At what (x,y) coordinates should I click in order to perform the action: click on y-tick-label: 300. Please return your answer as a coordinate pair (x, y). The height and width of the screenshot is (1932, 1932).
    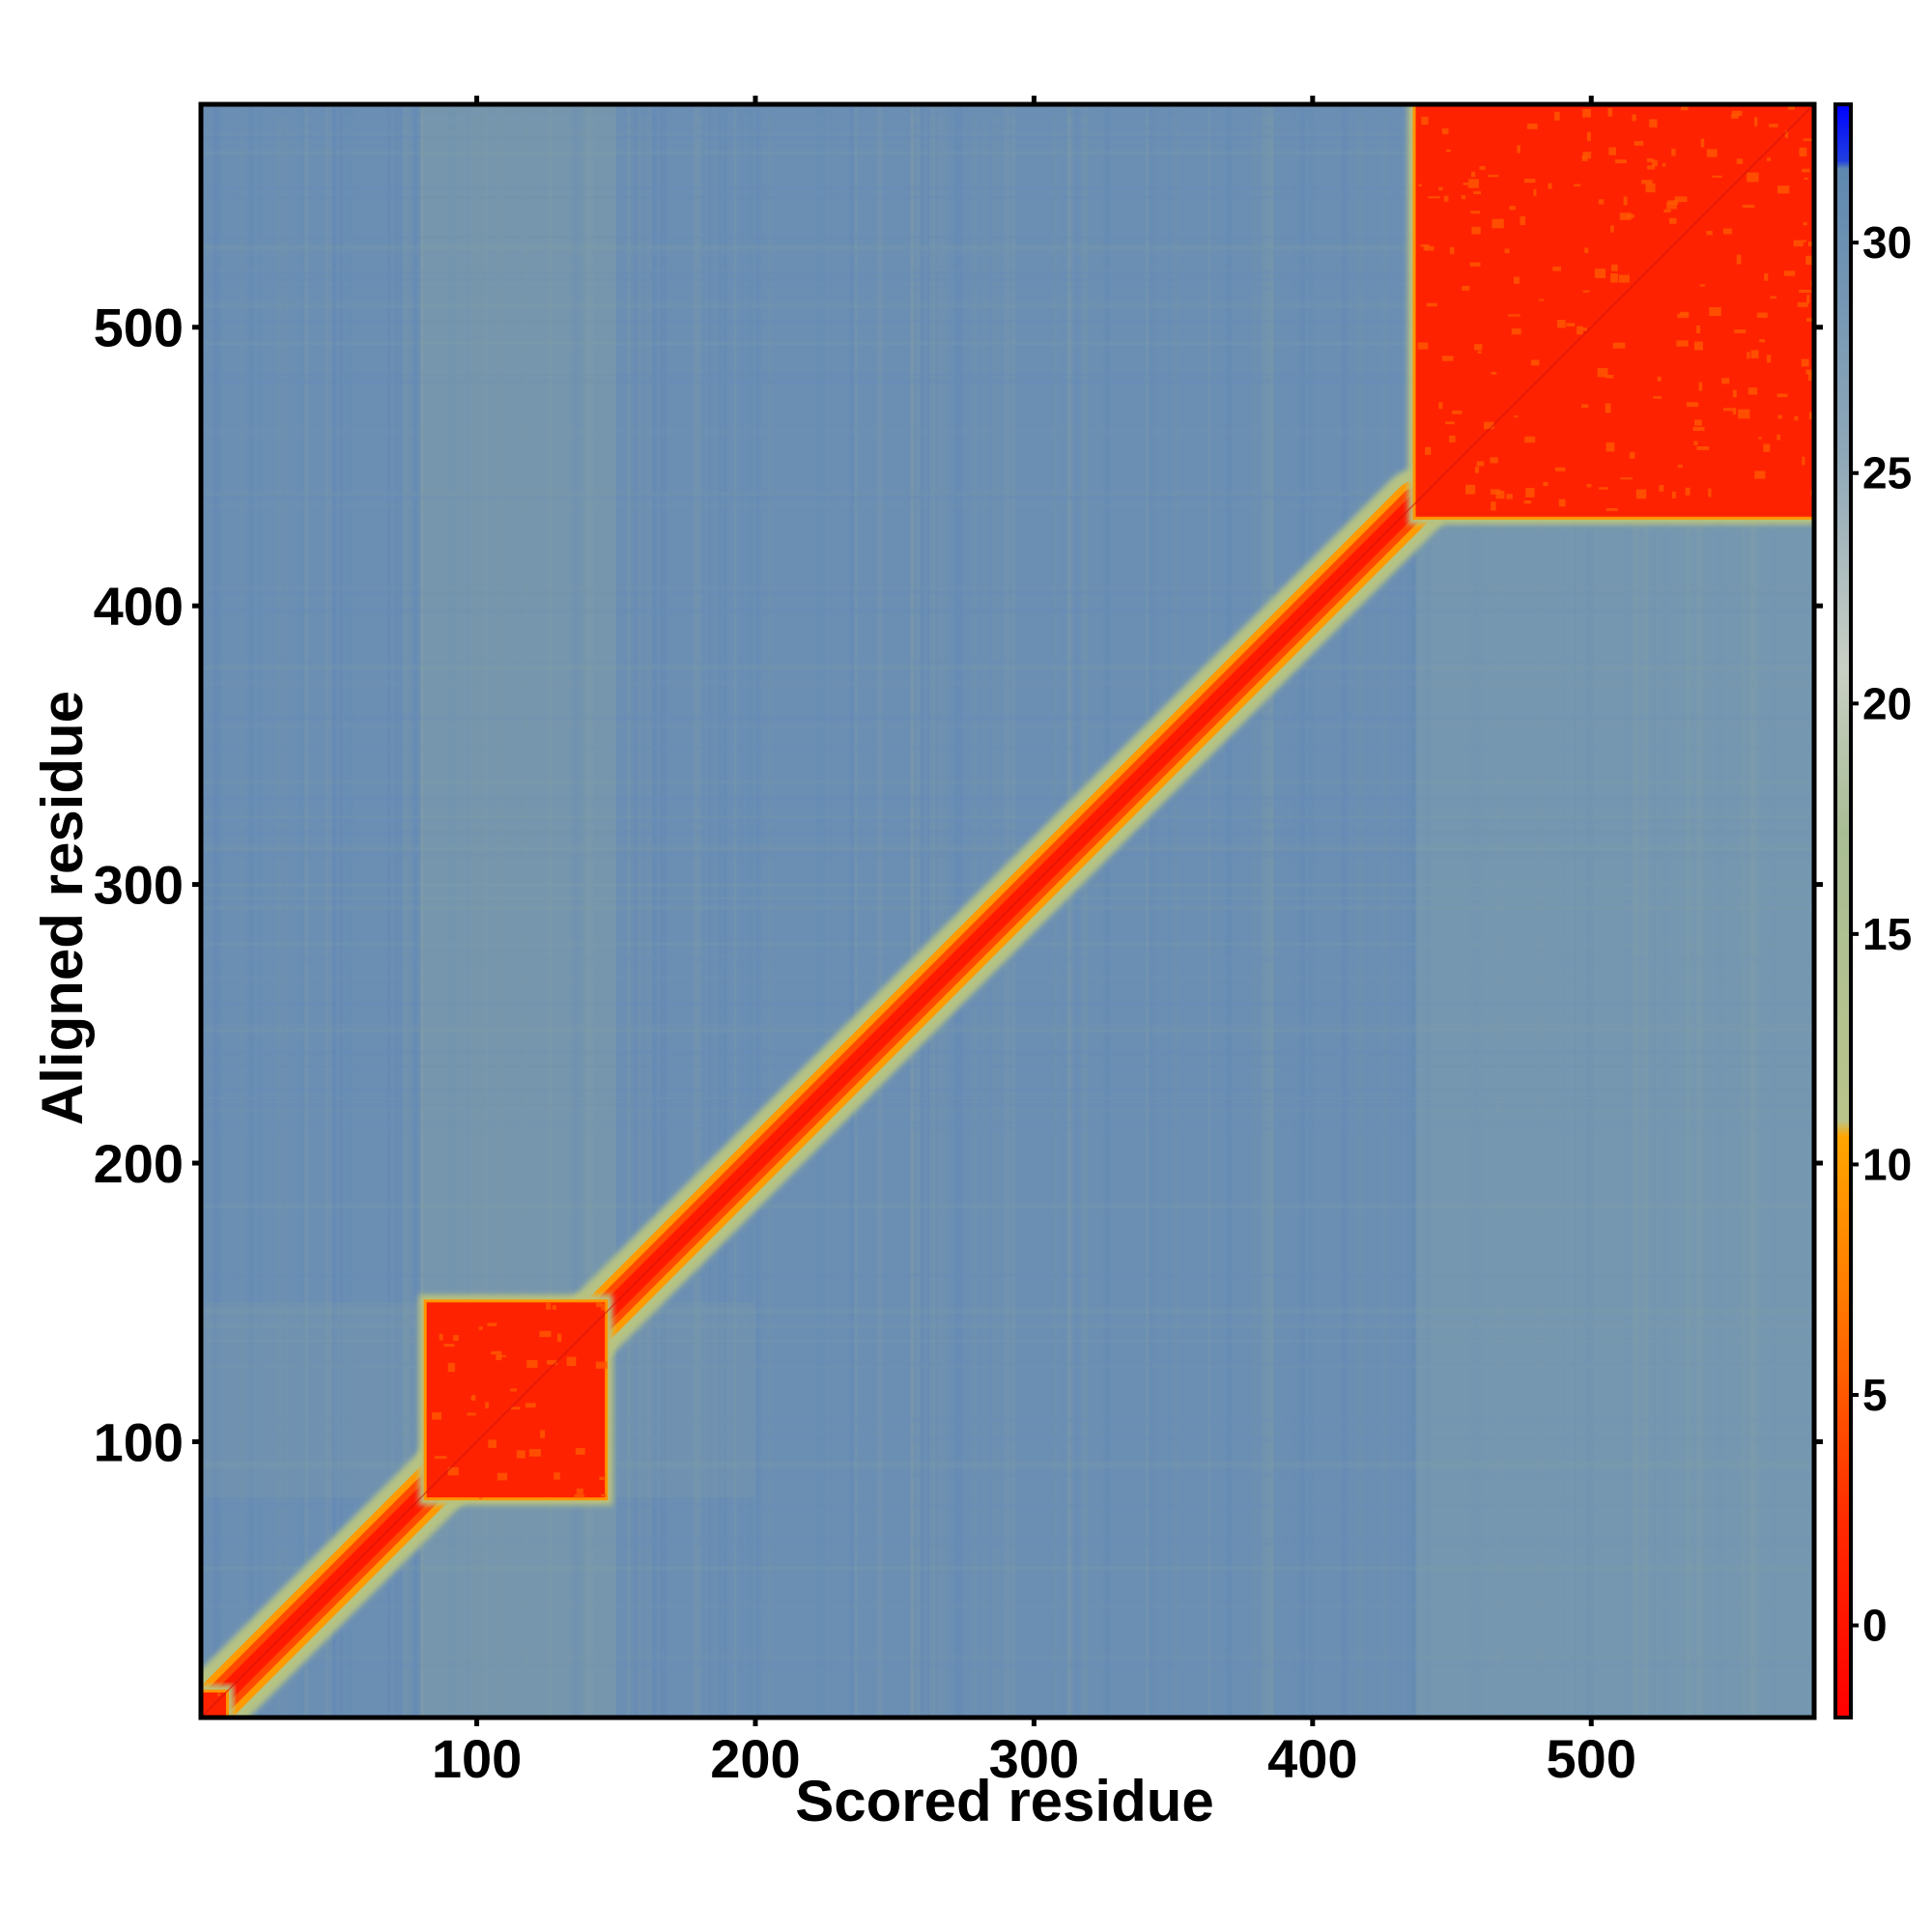
    Looking at the image, I should click on (139, 885).